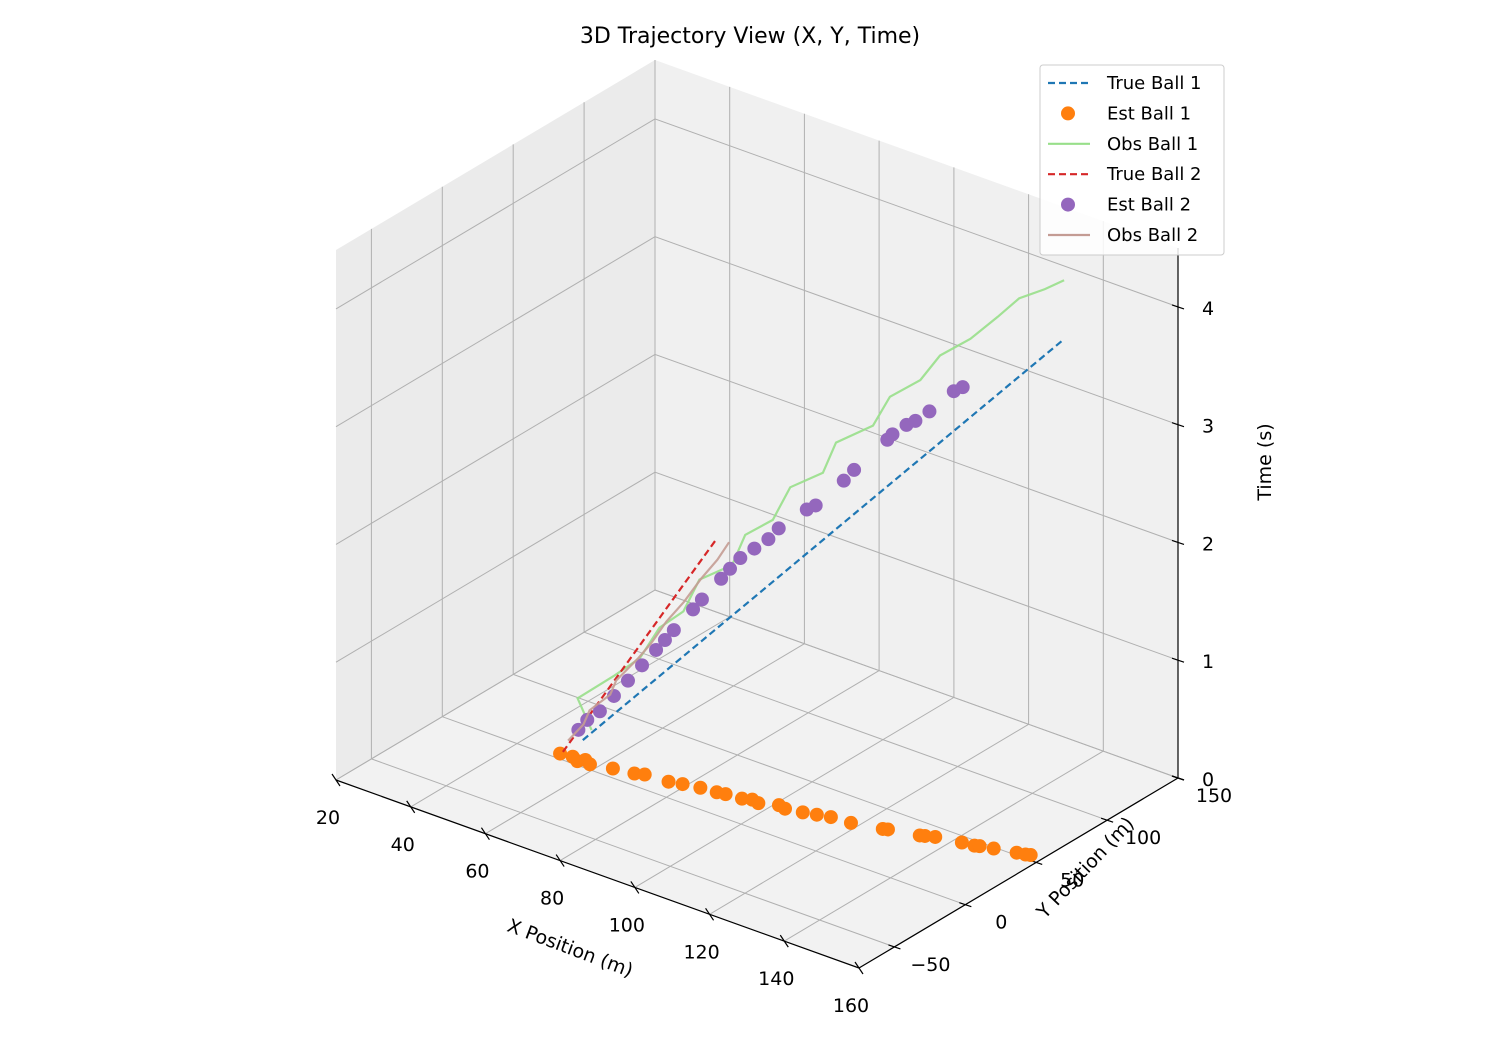 This screenshot has height=1050, width=1500. Describe the element at coordinates (1208, 544) in the screenshot. I see `z-tick-label: 2` at that location.